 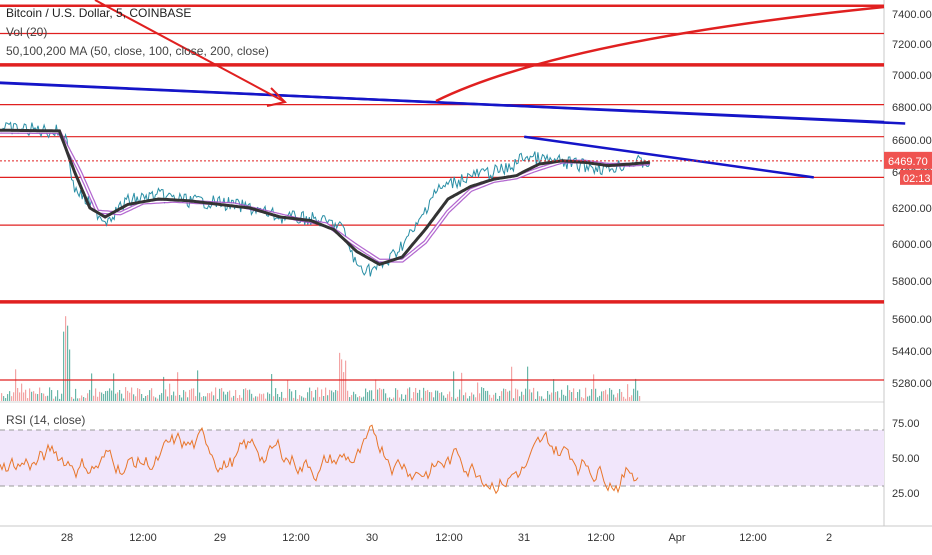 What do you see at coordinates (660, 54) in the screenshot?
I see `projection-arc` at bounding box center [660, 54].